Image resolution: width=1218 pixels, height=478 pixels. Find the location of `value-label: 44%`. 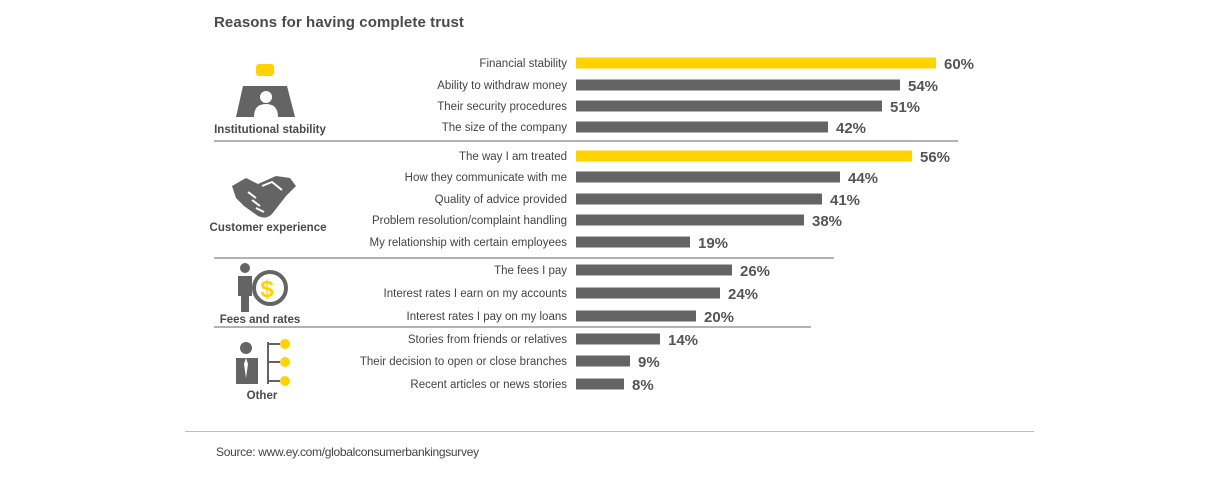

value-label: 44% is located at coordinates (863, 178).